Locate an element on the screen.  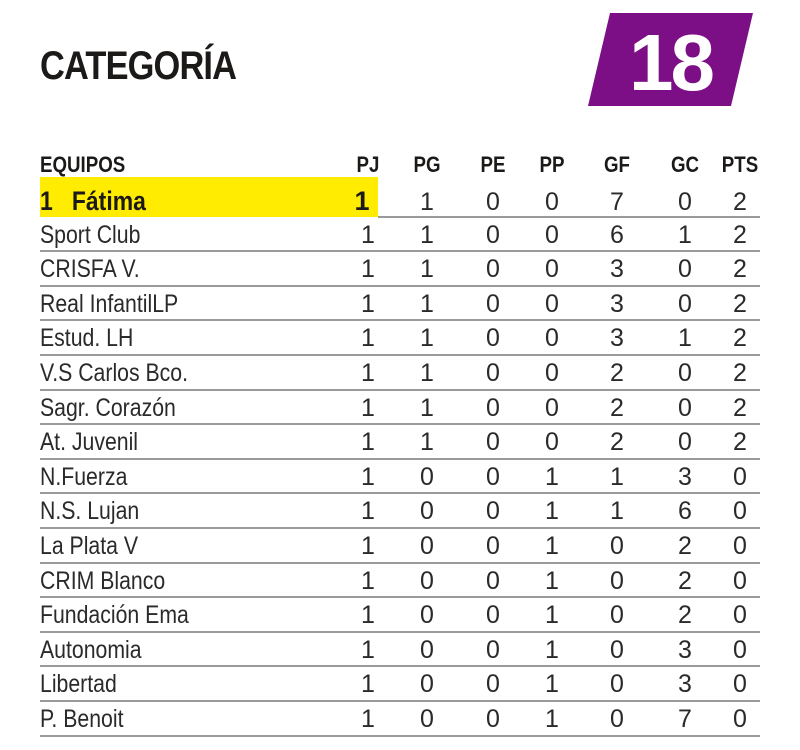
team-name: N.S. Lujan is located at coordinates (90, 511).